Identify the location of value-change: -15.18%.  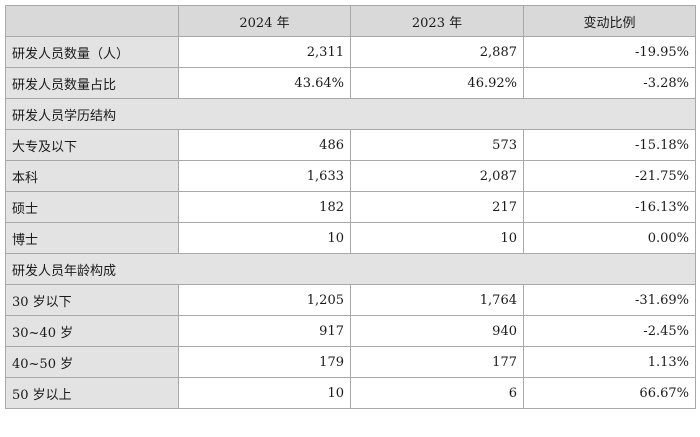
(609, 145).